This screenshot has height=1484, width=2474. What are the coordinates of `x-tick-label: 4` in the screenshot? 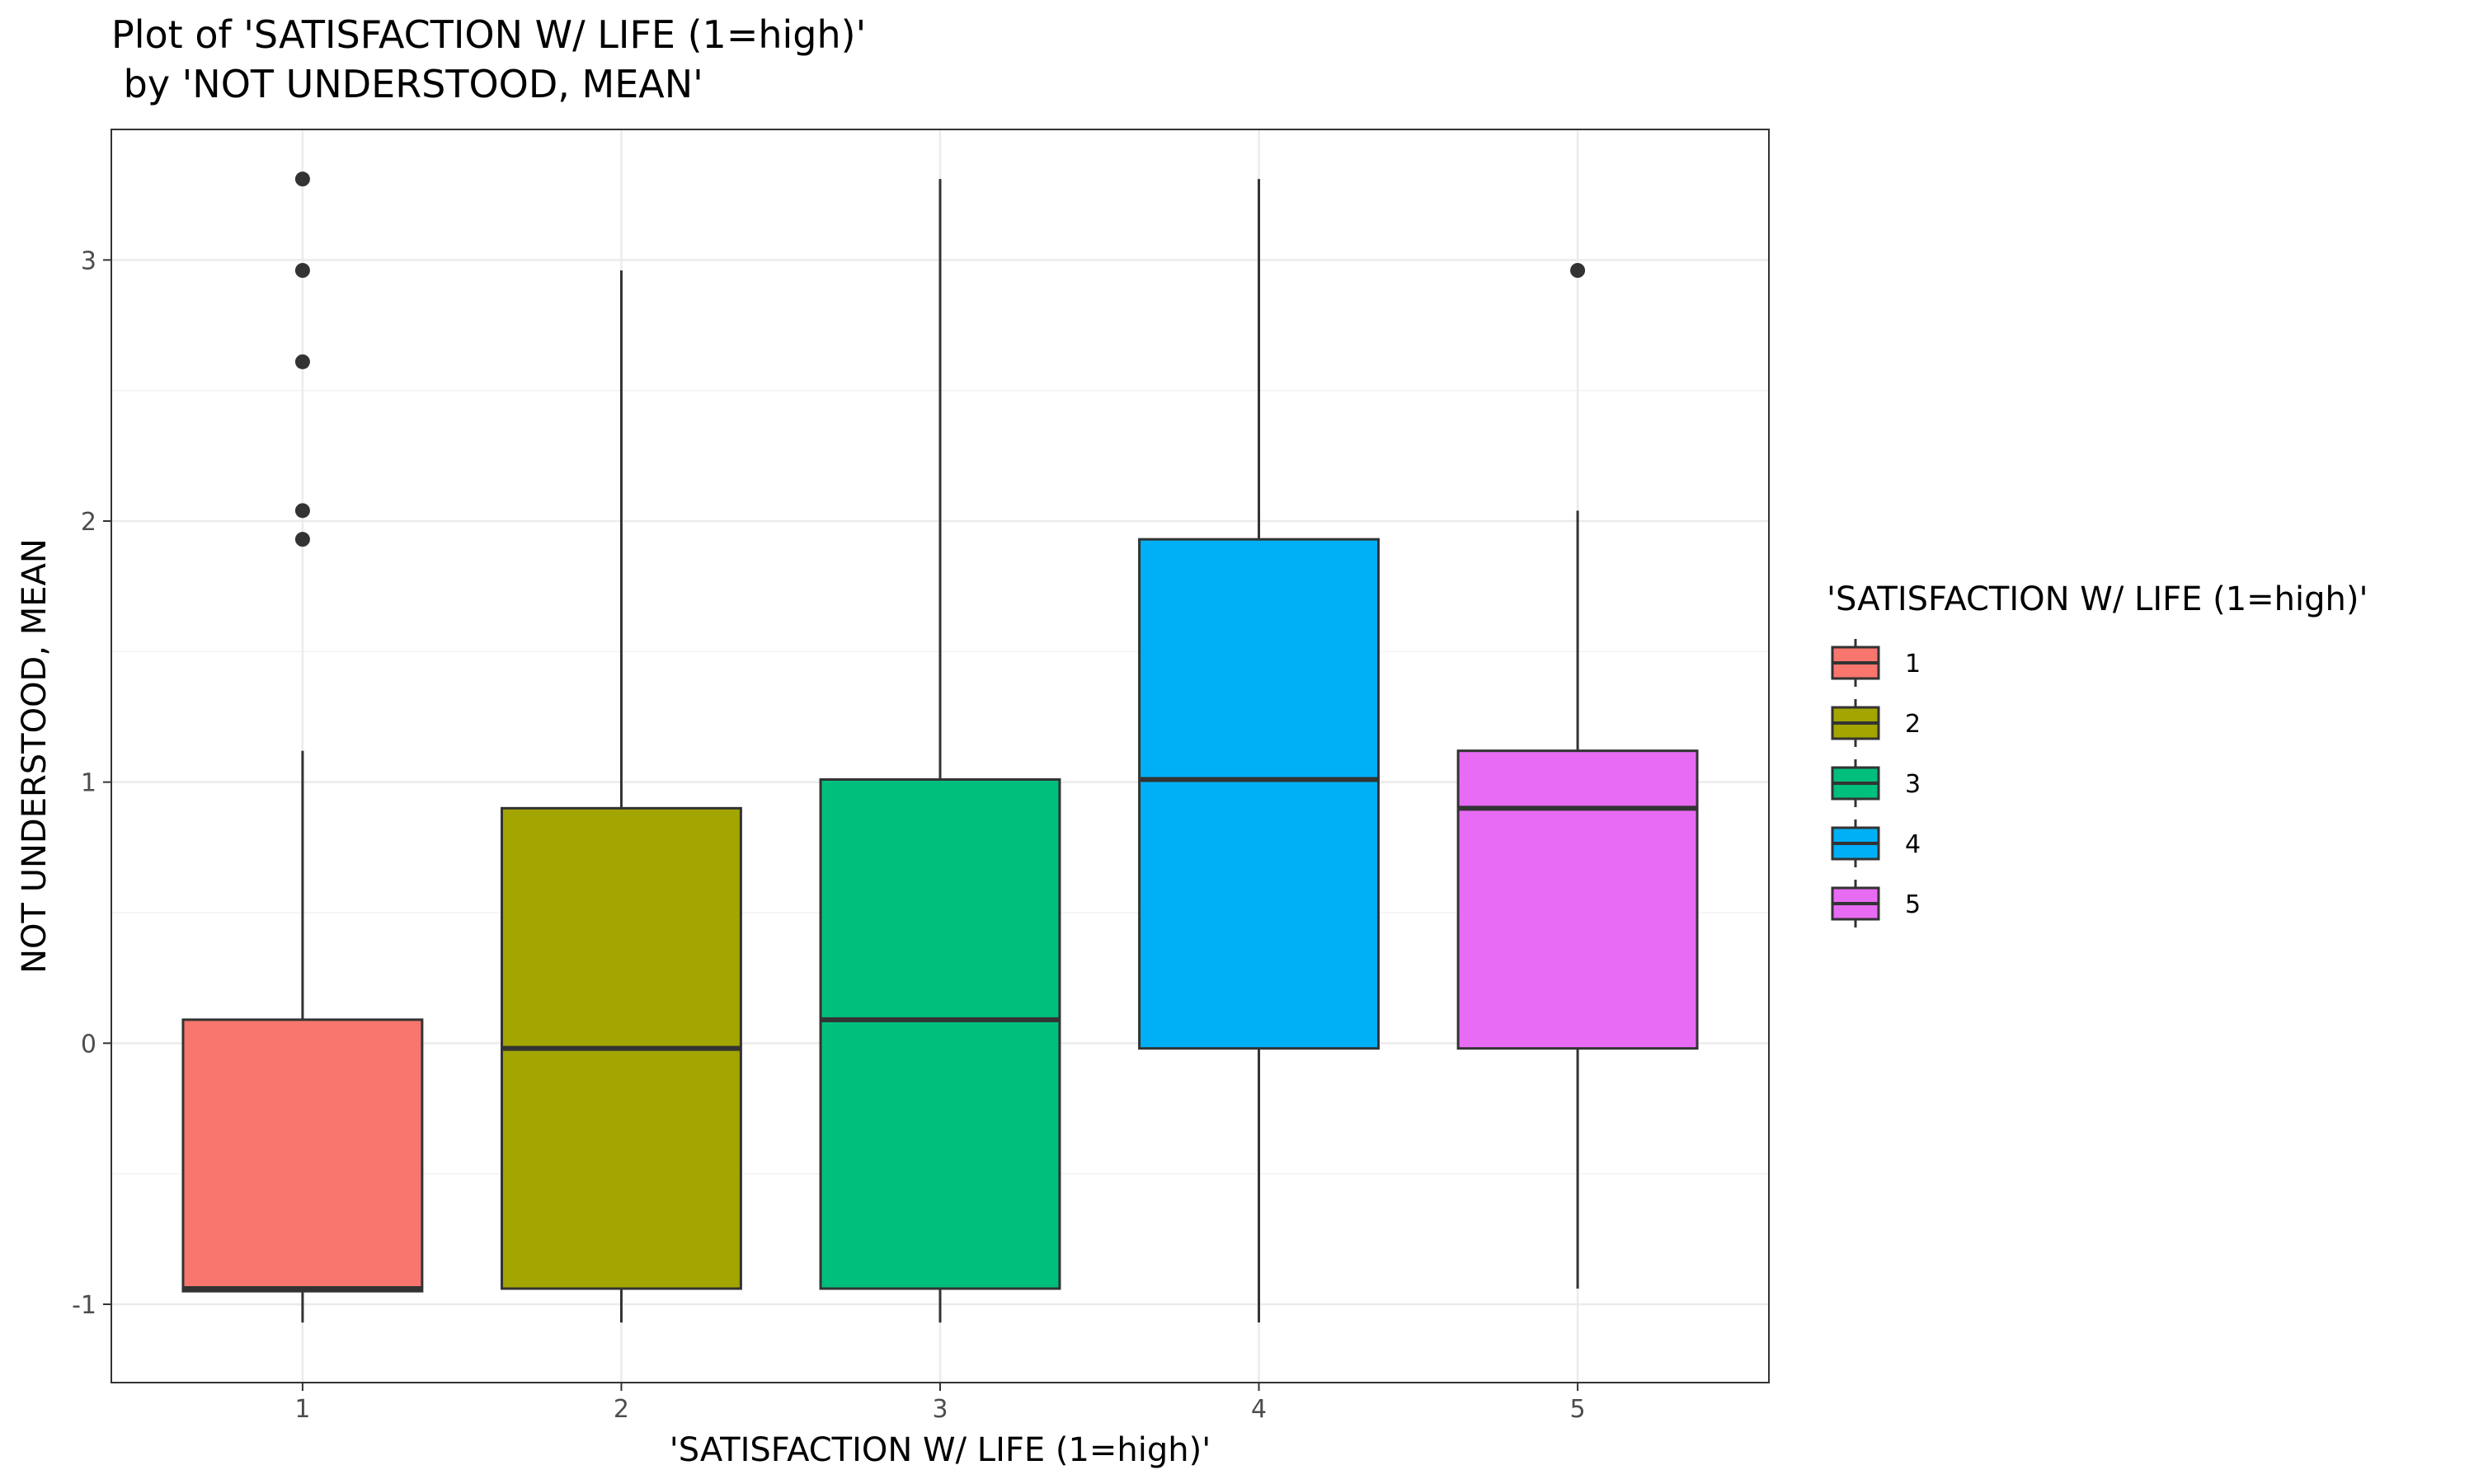 It's located at (1259, 1409).